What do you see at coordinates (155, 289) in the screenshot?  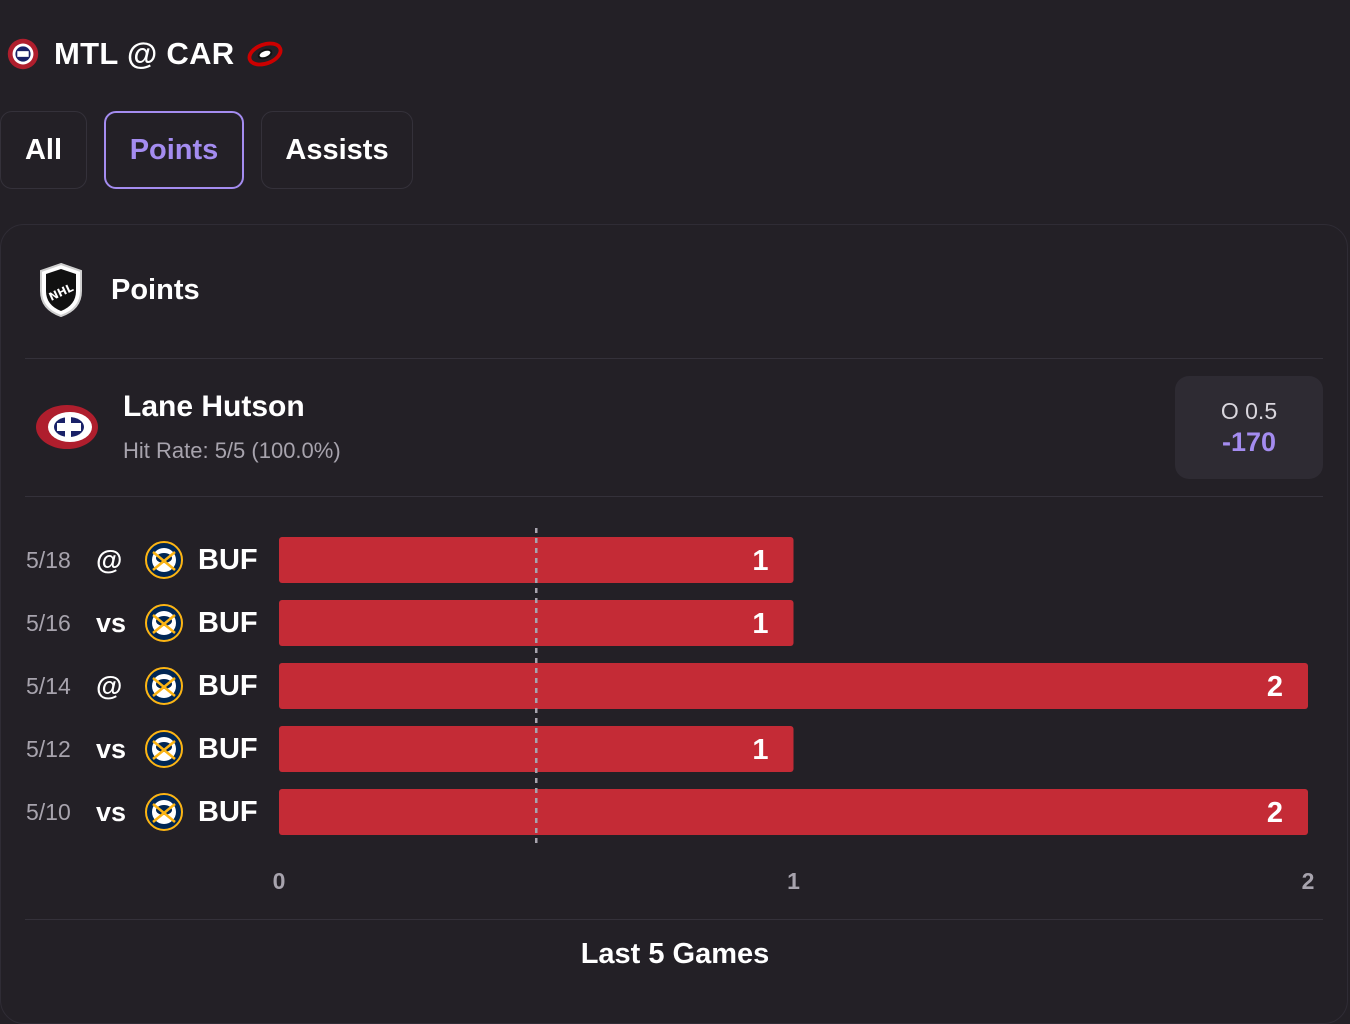 I see `market-label: Points` at bounding box center [155, 289].